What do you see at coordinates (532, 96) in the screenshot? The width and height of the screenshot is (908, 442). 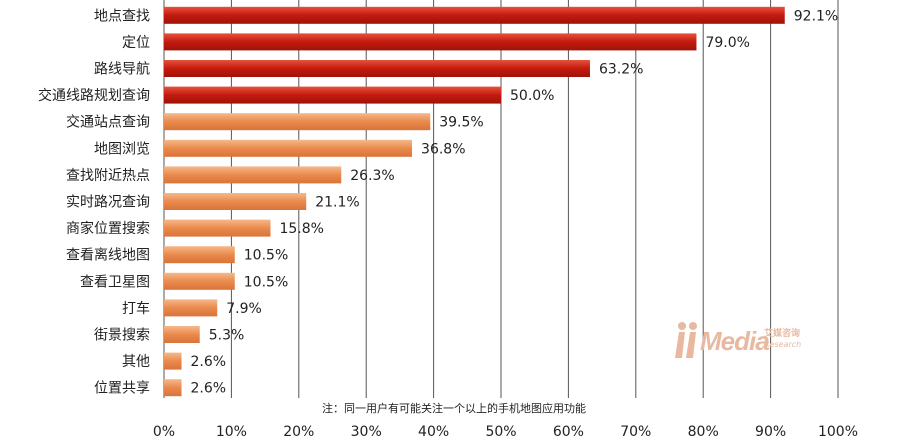 I see `value-label: 50.0%` at bounding box center [532, 96].